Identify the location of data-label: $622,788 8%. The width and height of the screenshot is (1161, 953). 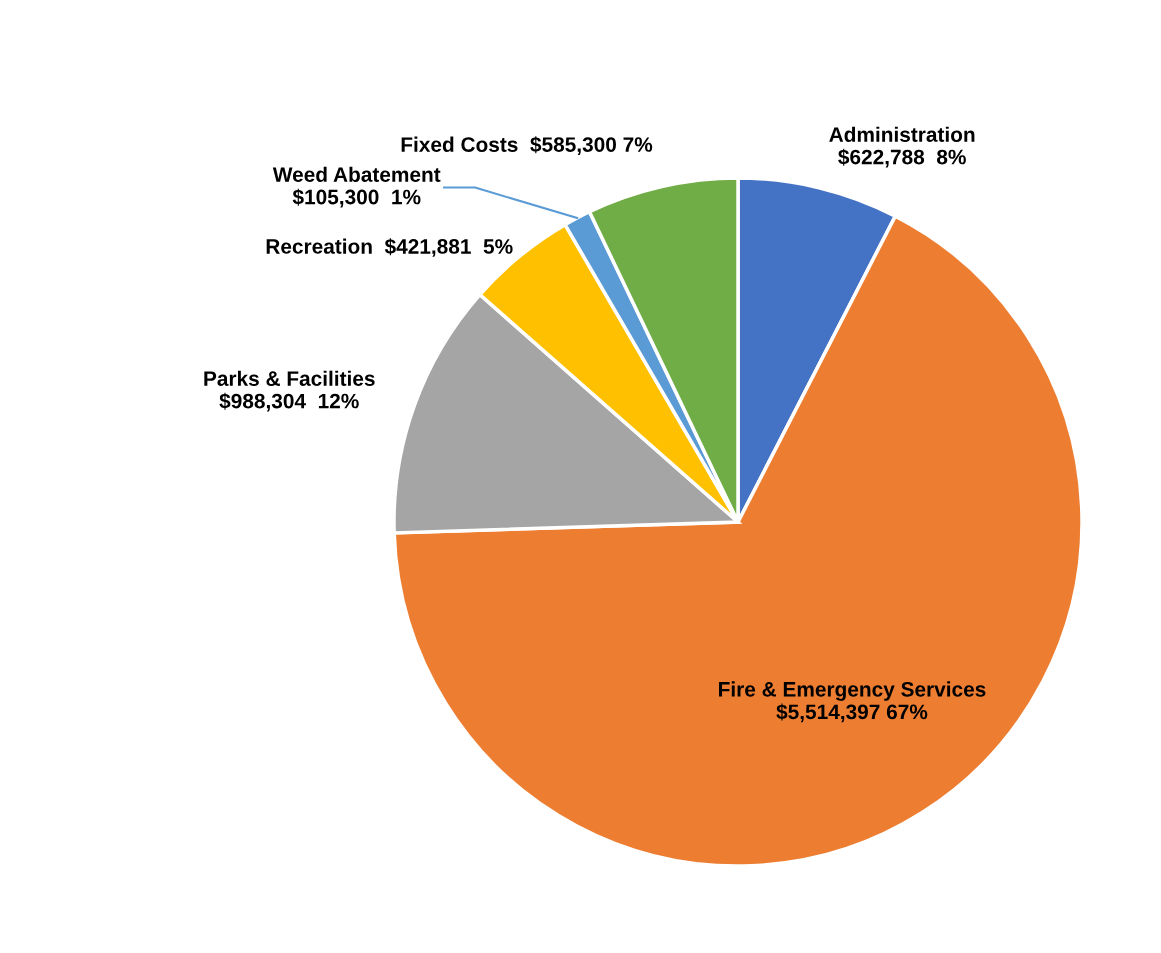
(902, 158).